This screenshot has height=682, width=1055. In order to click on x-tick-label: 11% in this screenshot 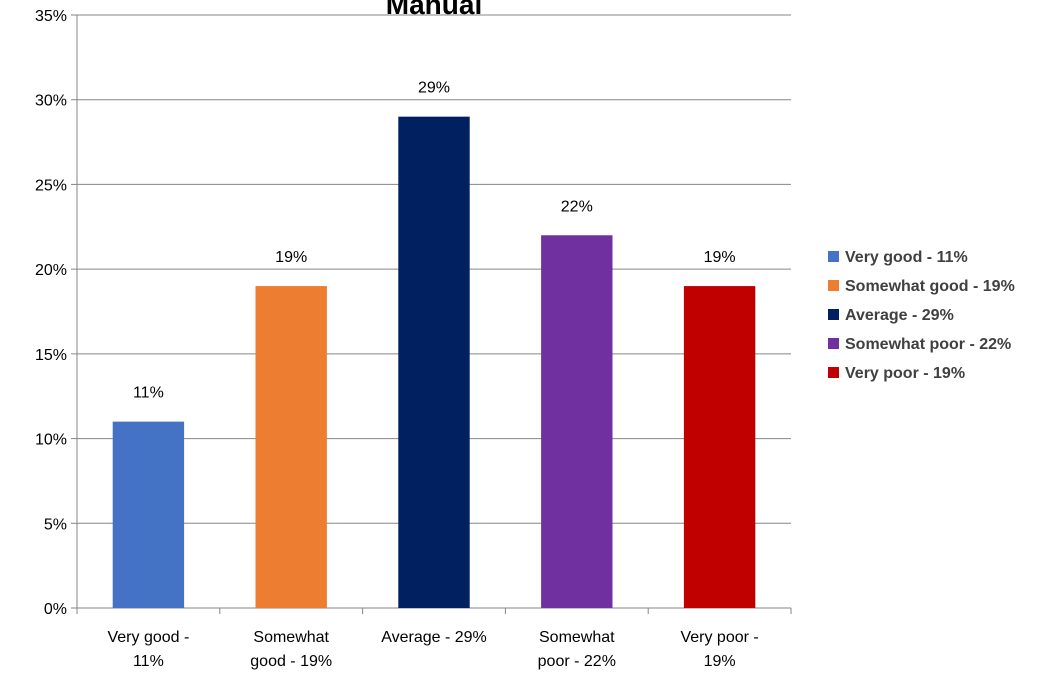, I will do `click(148, 661)`.